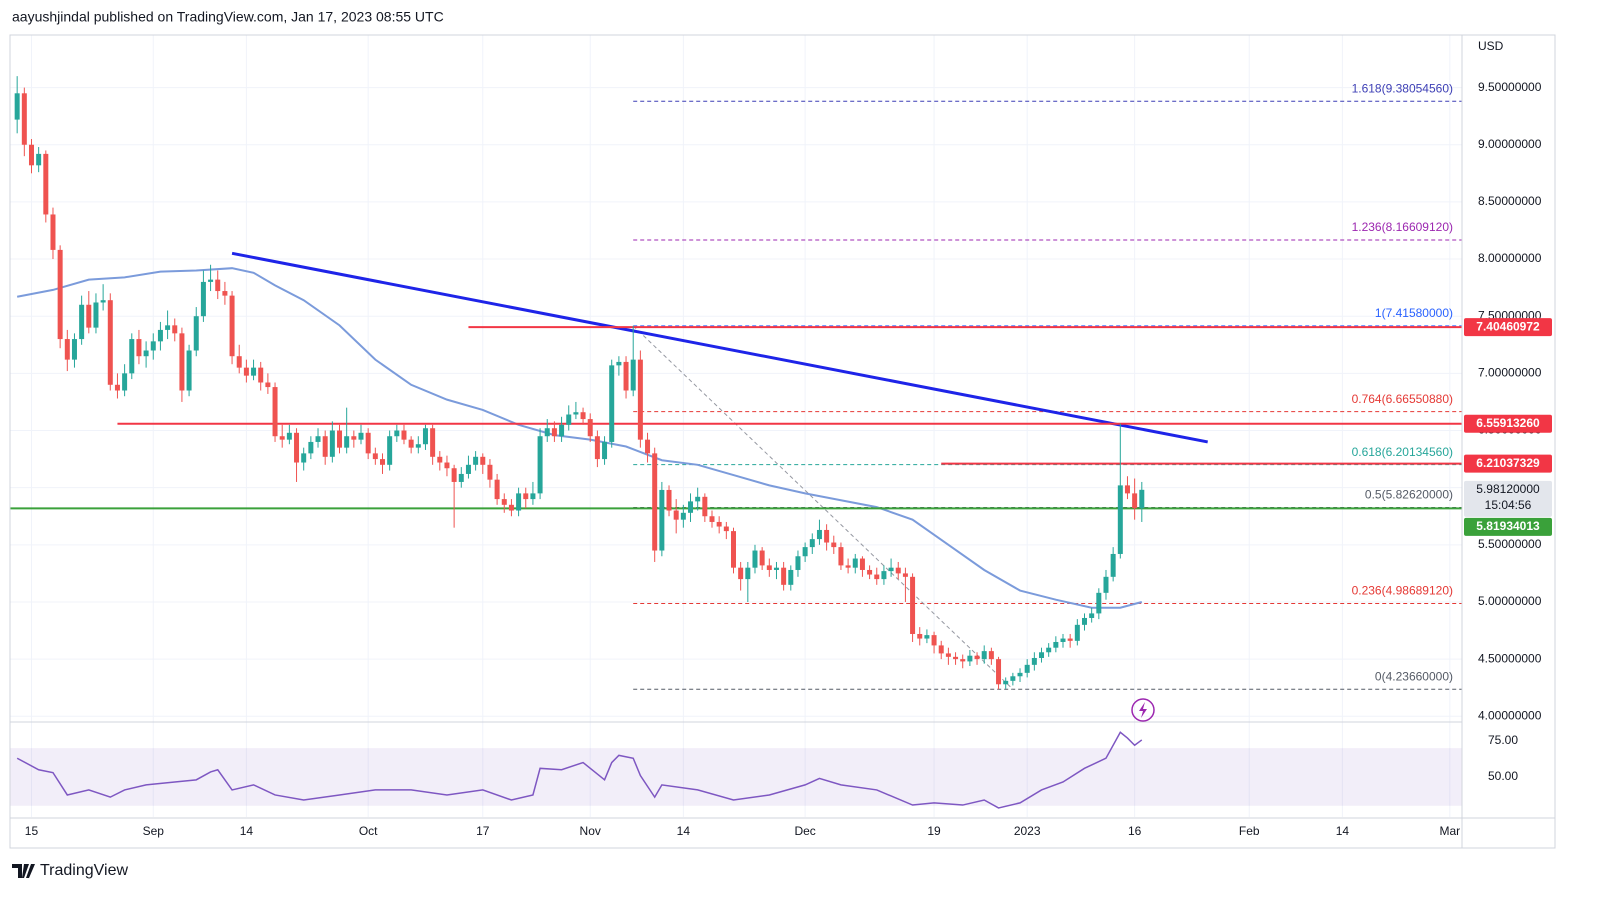 This screenshot has width=1600, height=915. Describe the element at coordinates (1508, 326) in the screenshot. I see `level-tag-label: 7.40460972` at that location.